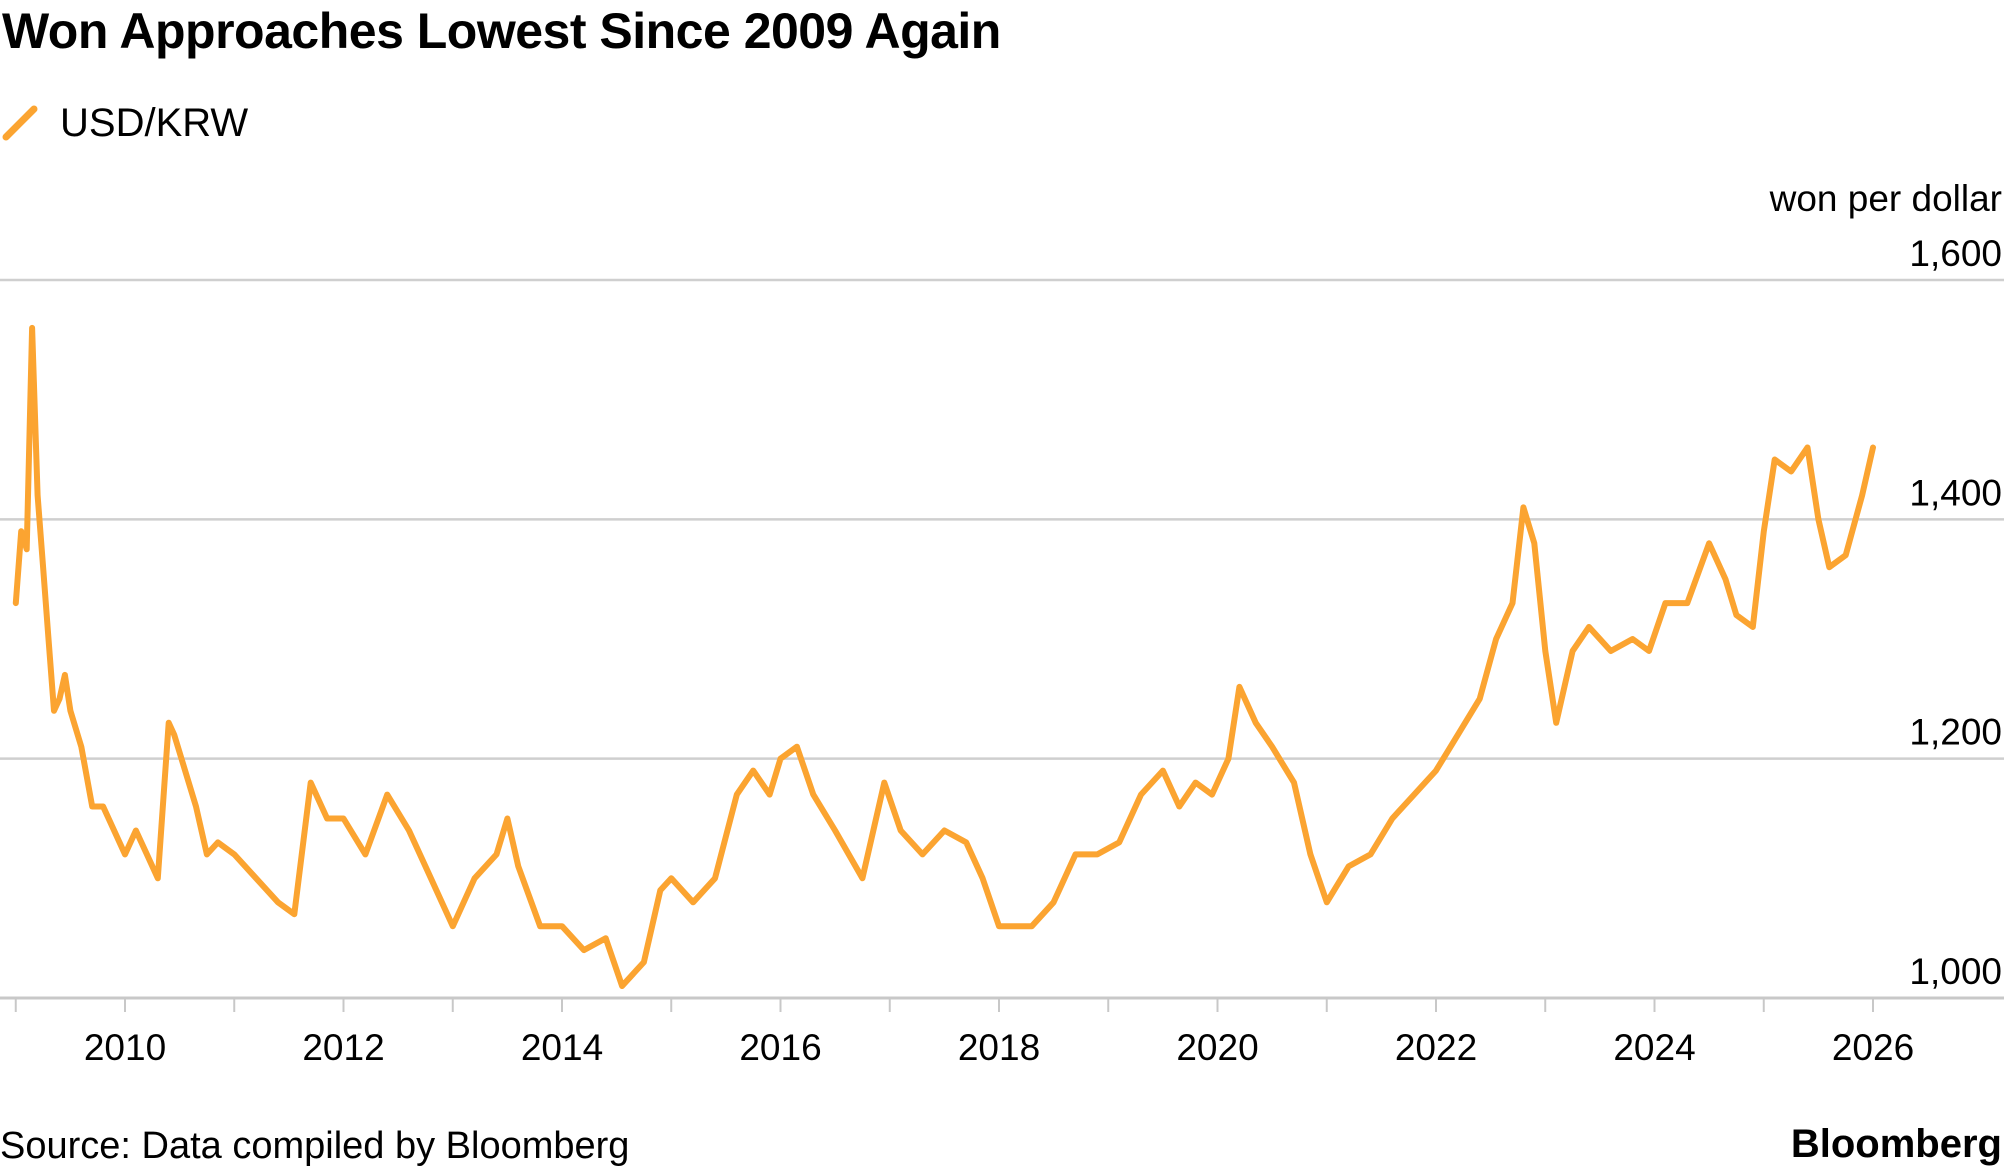 The height and width of the screenshot is (1176, 2004). Describe the element at coordinates (1955, 253) in the screenshot. I see `y-tick-label: 1,600` at that location.